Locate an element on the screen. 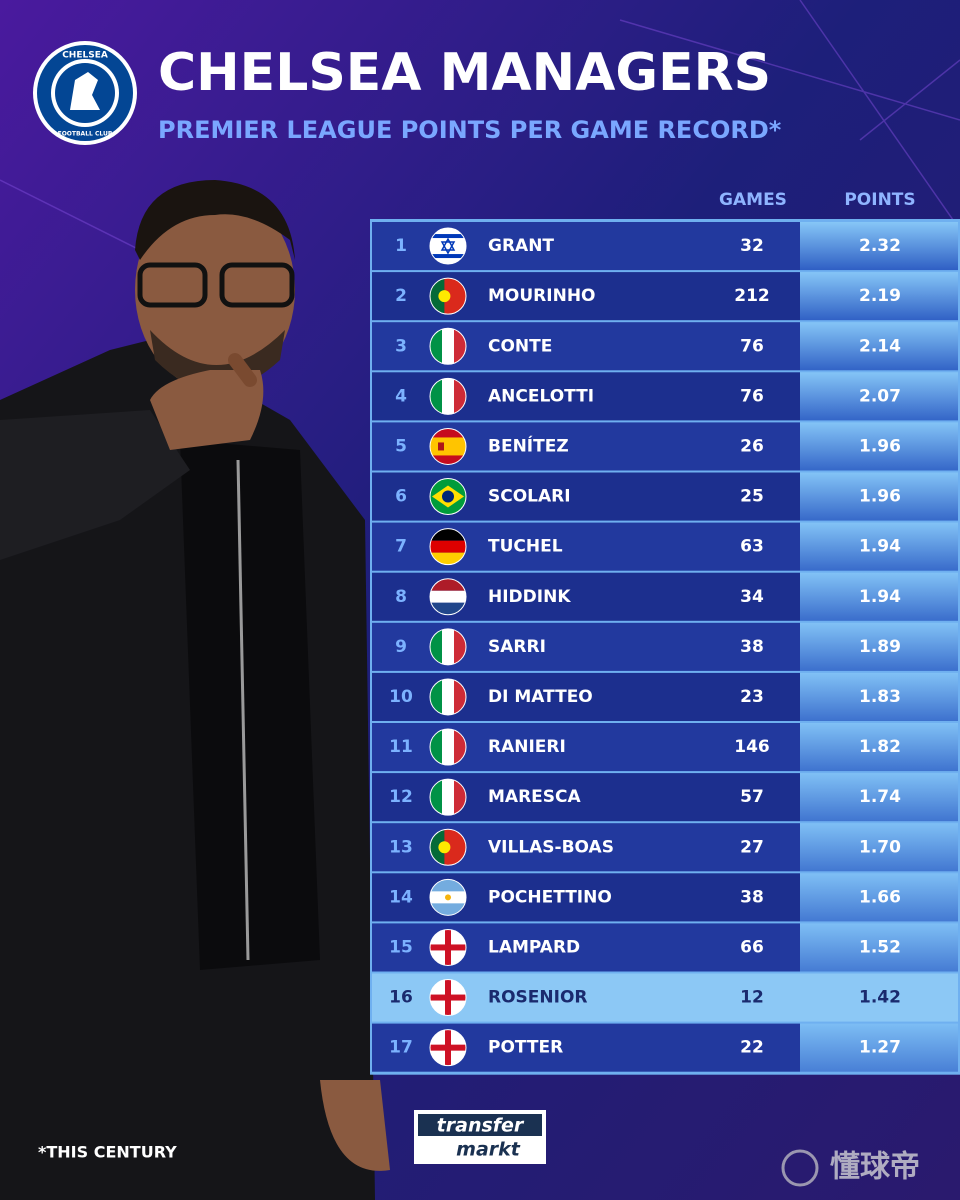  column-header: POINTS is located at coordinates (879, 200).